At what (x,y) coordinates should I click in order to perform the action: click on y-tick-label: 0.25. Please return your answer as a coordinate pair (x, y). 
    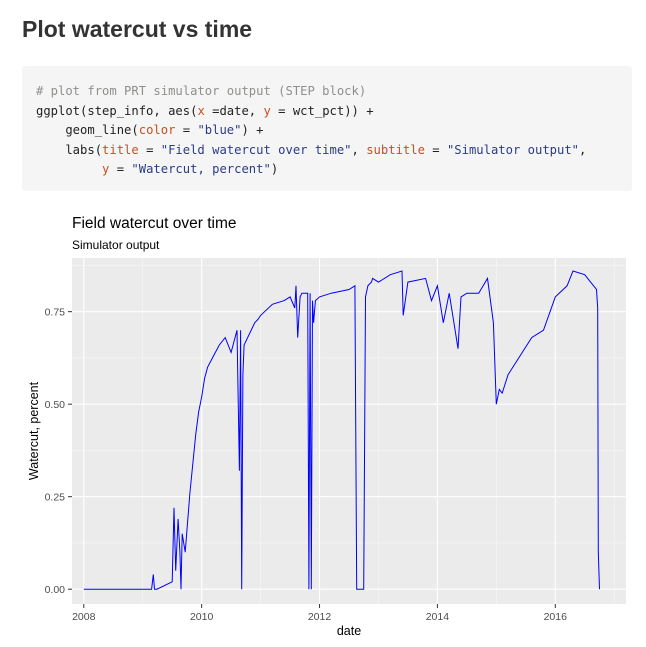
    Looking at the image, I should click on (55, 498).